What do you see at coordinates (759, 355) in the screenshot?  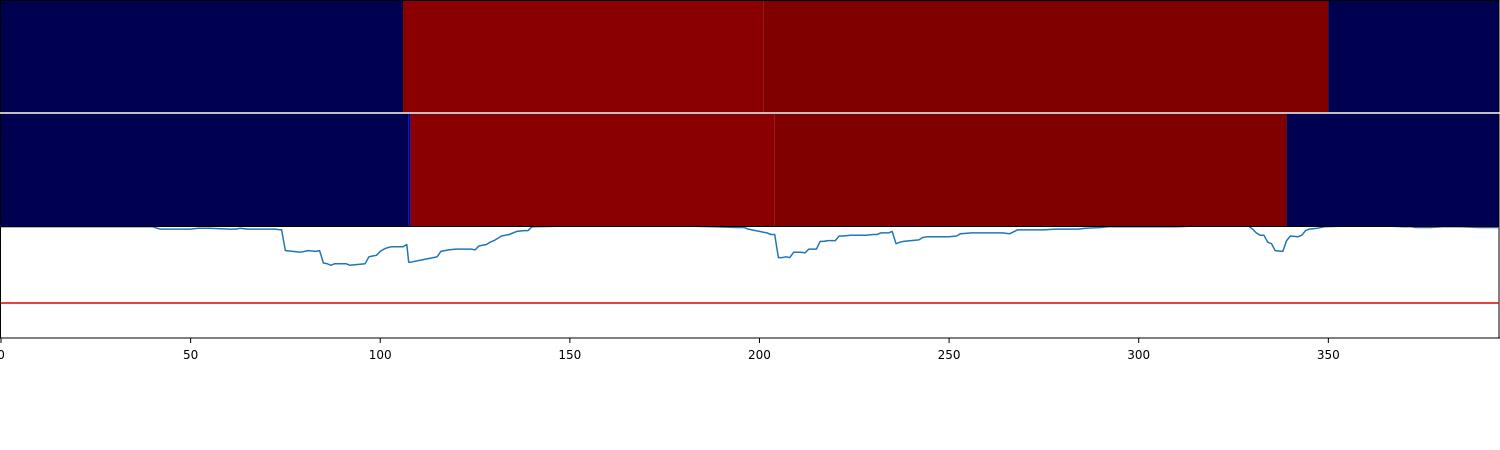 I see `x-tick-label: 200` at bounding box center [759, 355].